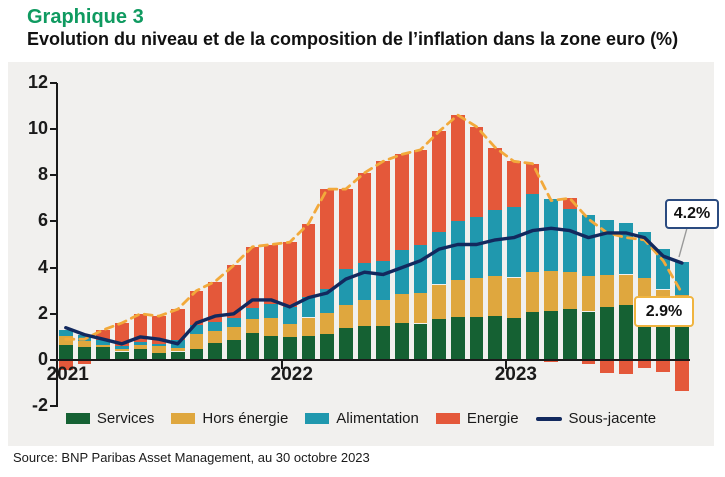 The height and width of the screenshot is (477, 725). I want to click on y-tick-label: 2, so click(42, 312).